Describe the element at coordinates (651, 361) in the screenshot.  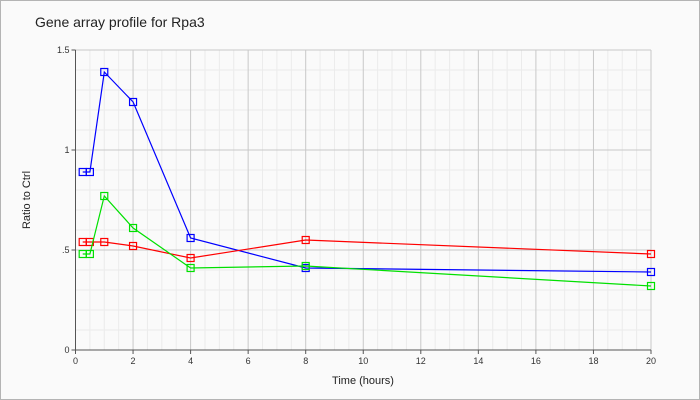
I see `x-tick-label: 20` at that location.